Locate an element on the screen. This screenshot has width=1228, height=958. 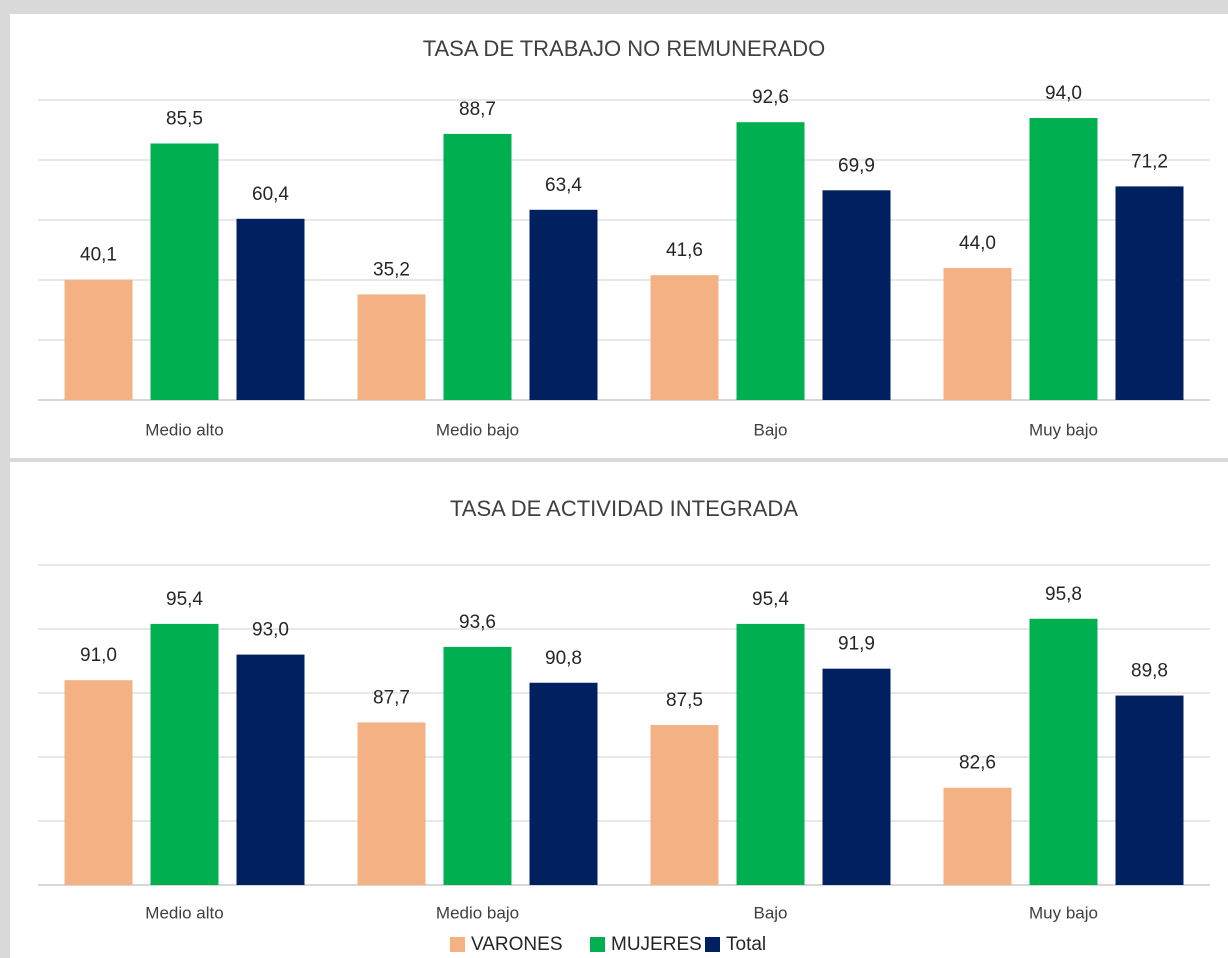
legend-label: MUJERES is located at coordinates (656, 944).